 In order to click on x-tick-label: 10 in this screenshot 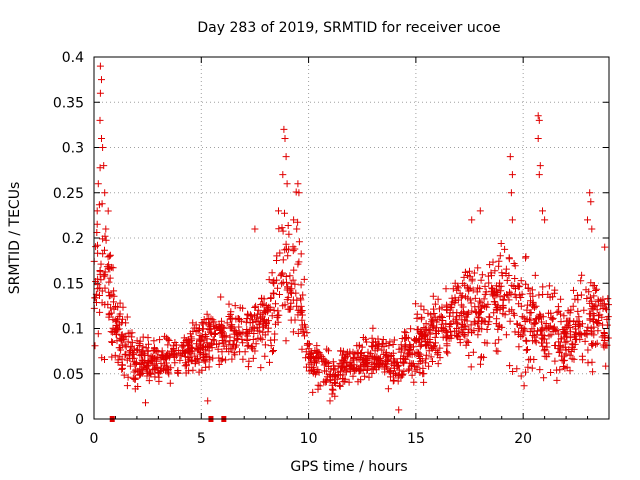, I will do `click(309, 439)`.